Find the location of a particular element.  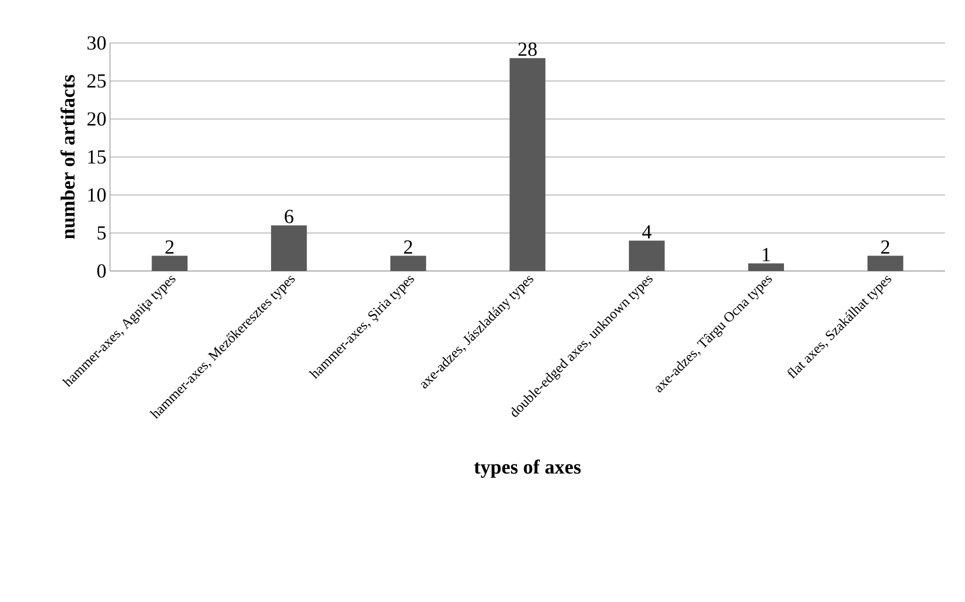

y-tick-label: 0 is located at coordinates (101, 271).